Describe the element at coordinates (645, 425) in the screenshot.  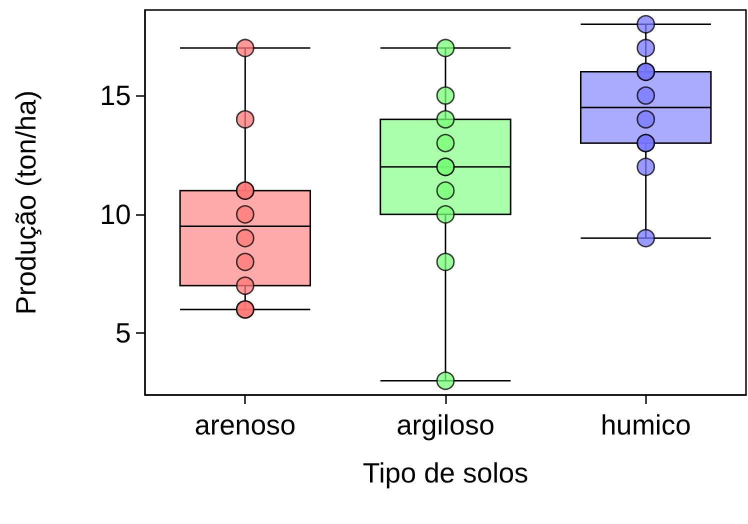
I see `x-tick-label: humico` at that location.